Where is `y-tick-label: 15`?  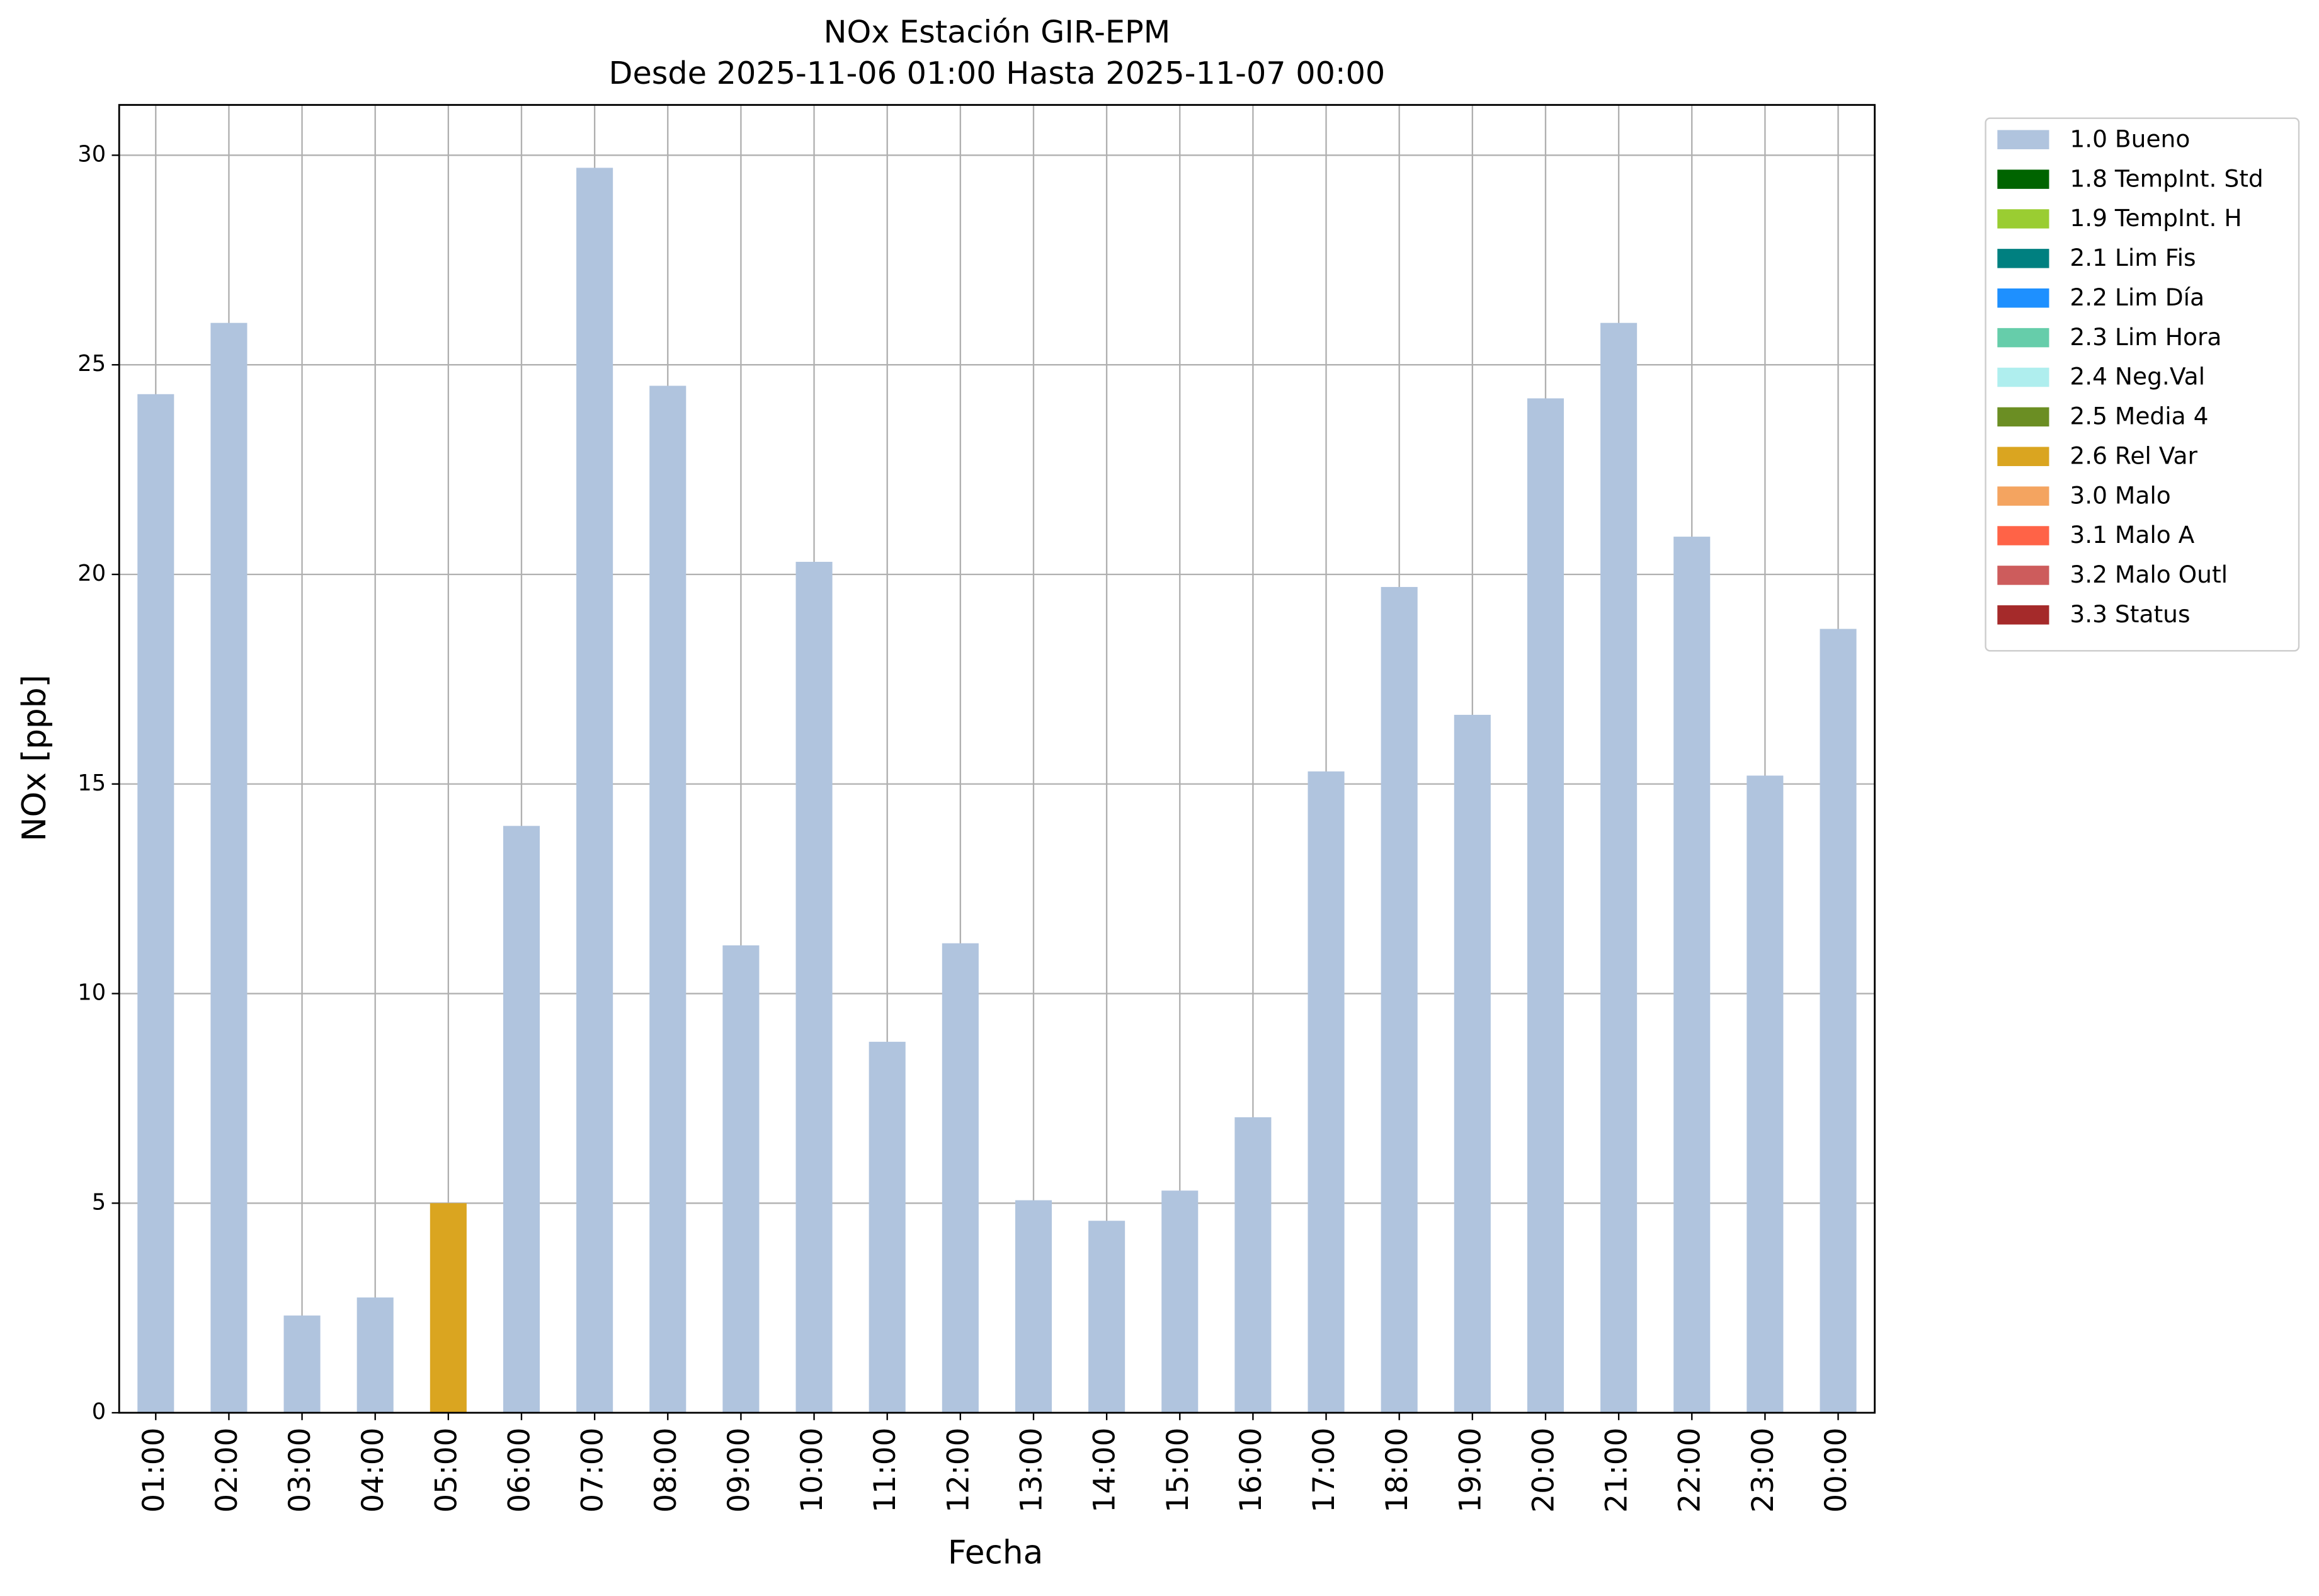
y-tick-label: 15 is located at coordinates (91, 783).